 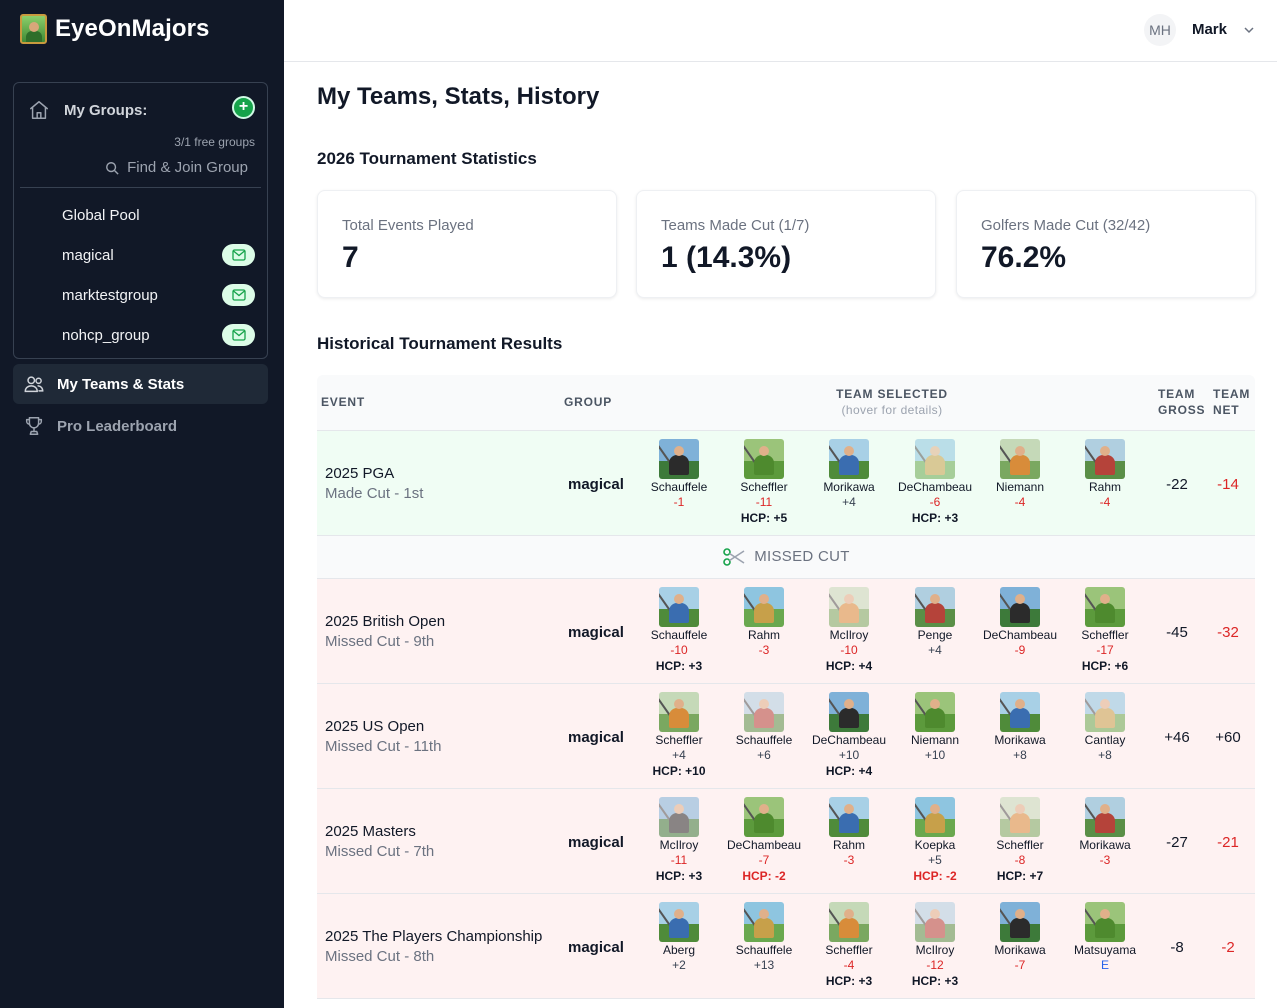 I want to click on missed-cut-label: MISSED CUT, so click(x=802, y=556).